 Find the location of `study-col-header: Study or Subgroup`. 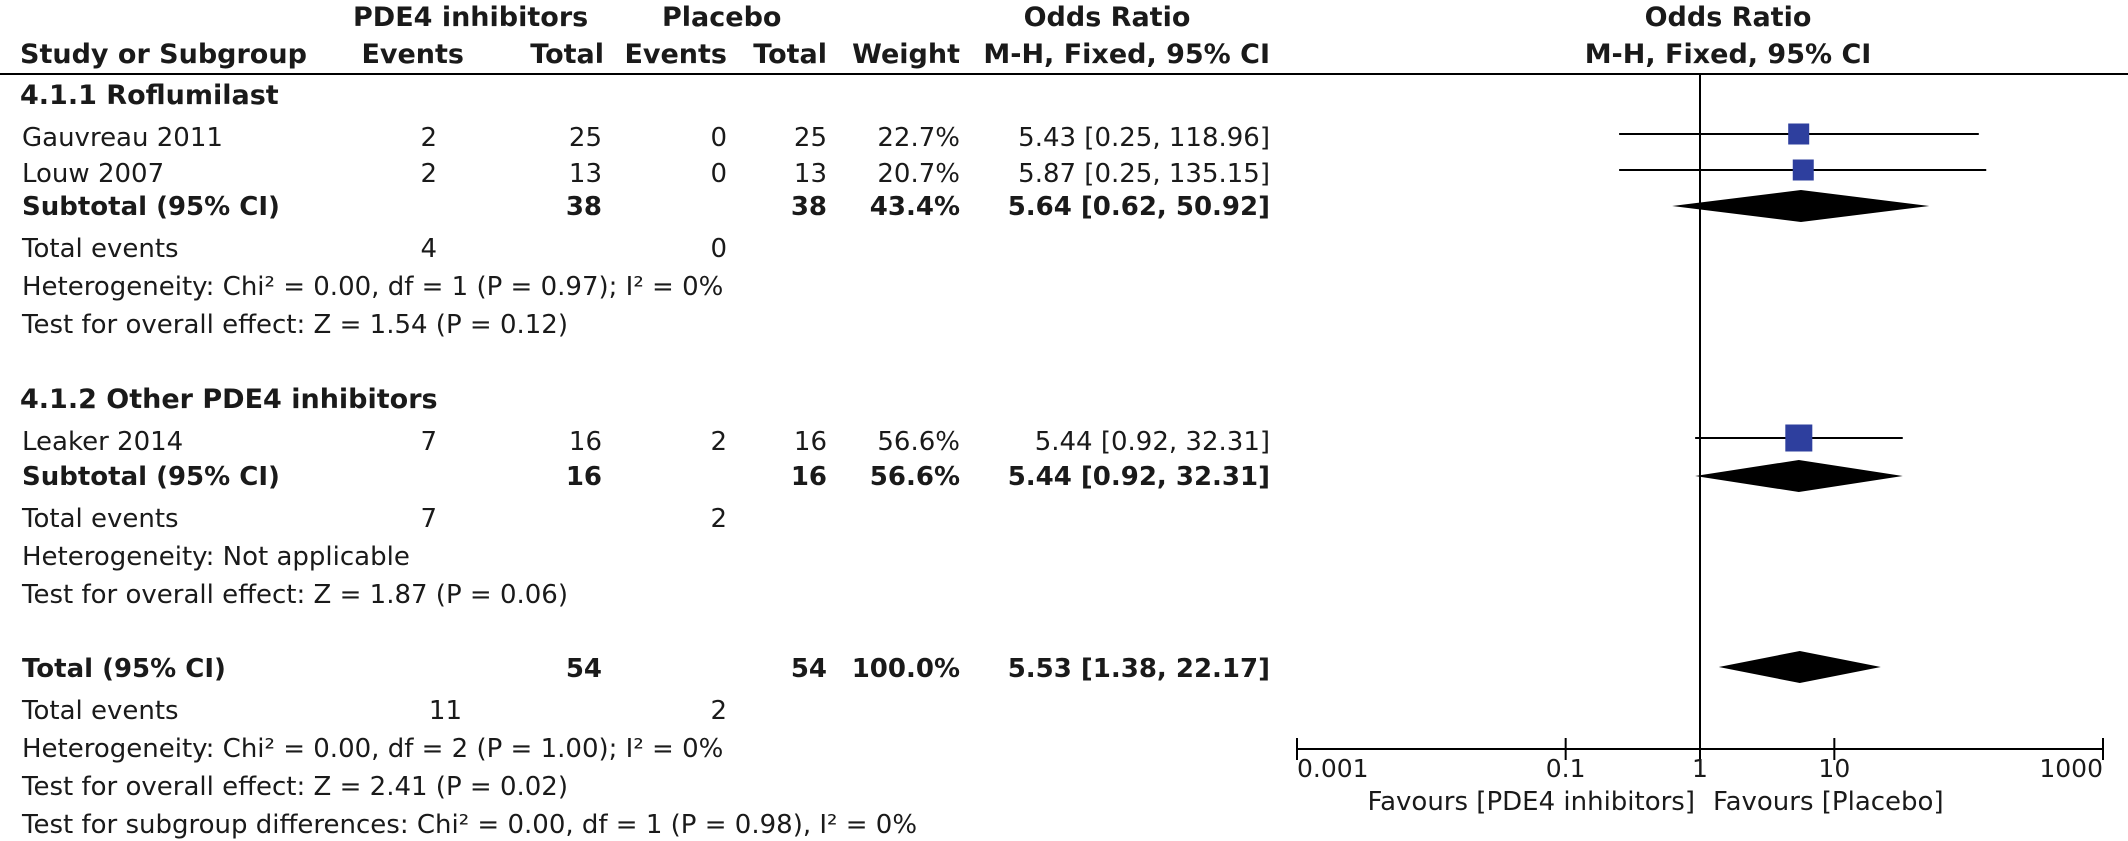

study-col-header: Study or Subgroup is located at coordinates (163, 54).